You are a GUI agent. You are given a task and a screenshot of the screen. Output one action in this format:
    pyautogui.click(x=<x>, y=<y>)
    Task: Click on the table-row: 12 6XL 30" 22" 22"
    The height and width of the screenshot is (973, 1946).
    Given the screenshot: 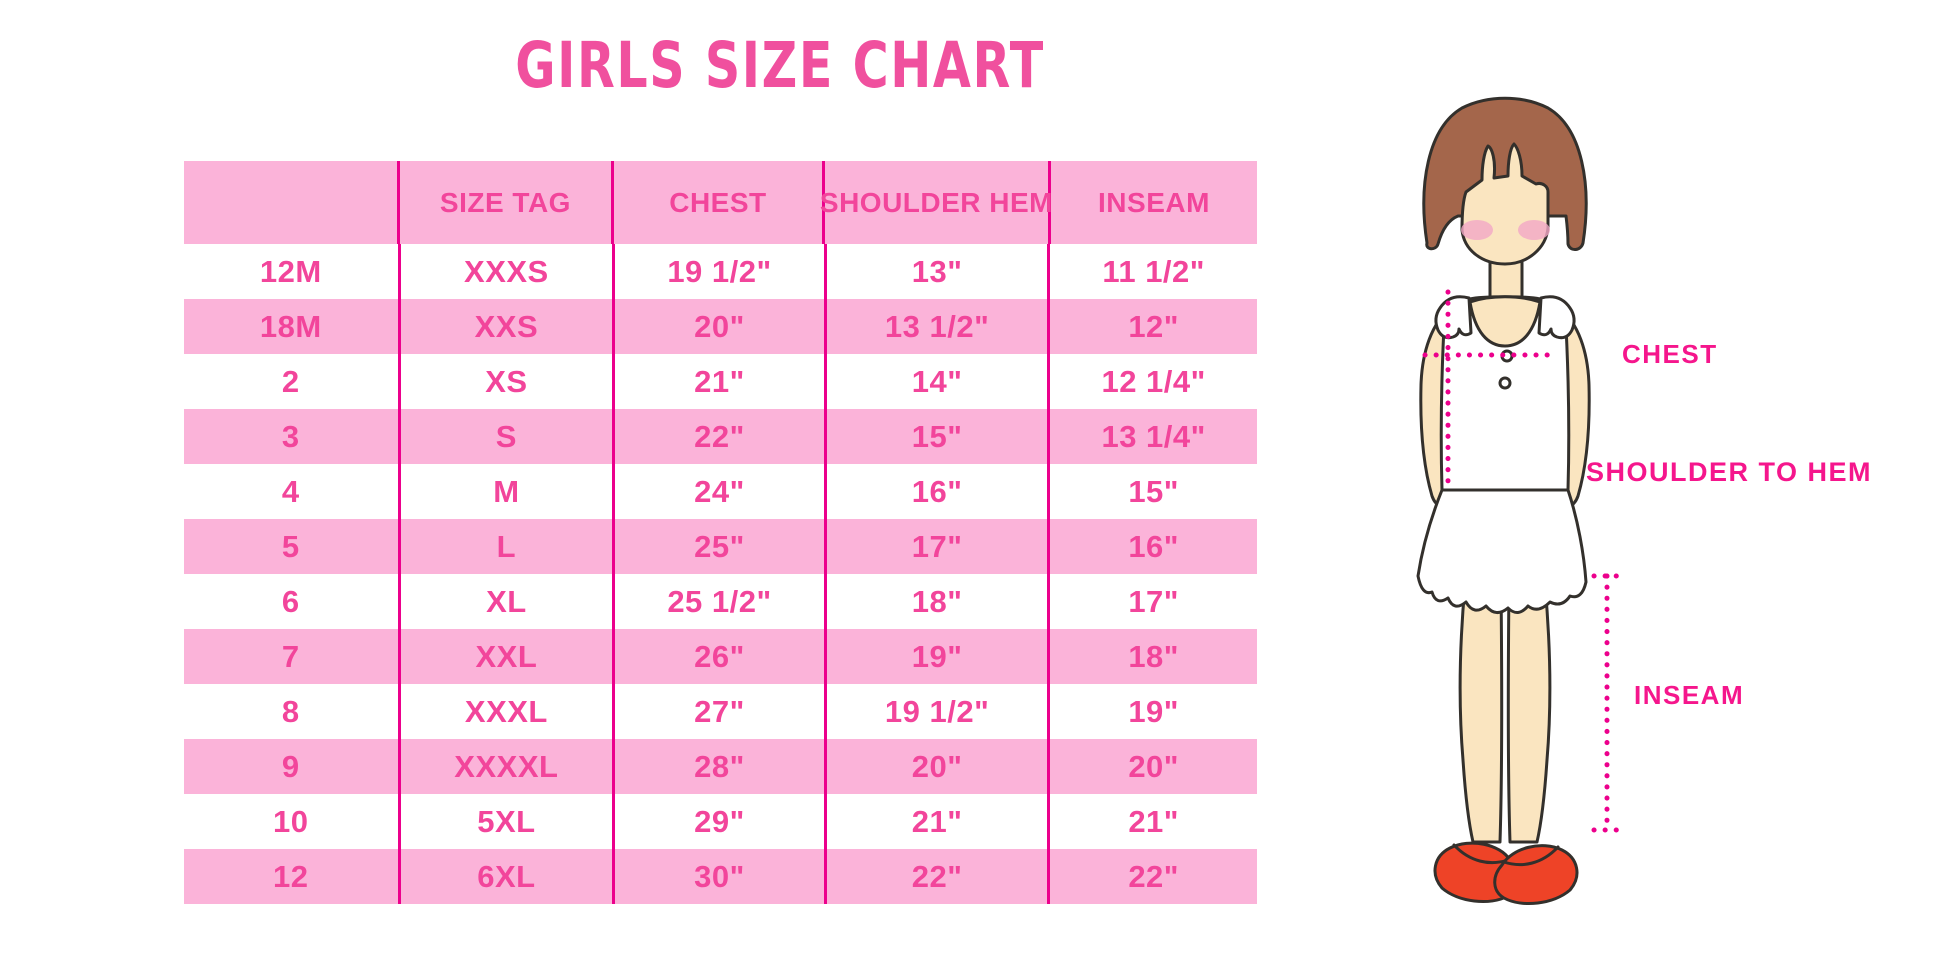 What is the action you would take?
    pyautogui.click(x=720, y=876)
    